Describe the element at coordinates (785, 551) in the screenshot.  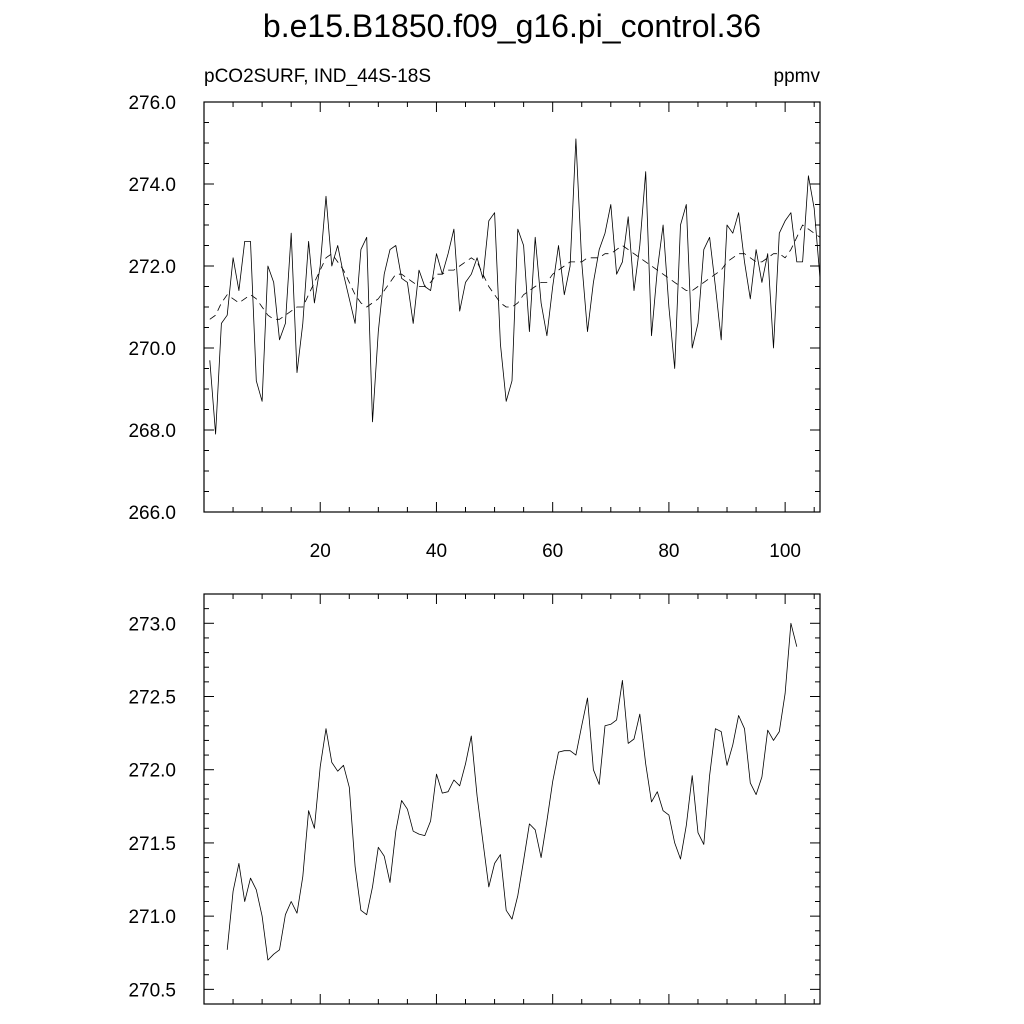
I see `top-xtick-label: 100` at that location.